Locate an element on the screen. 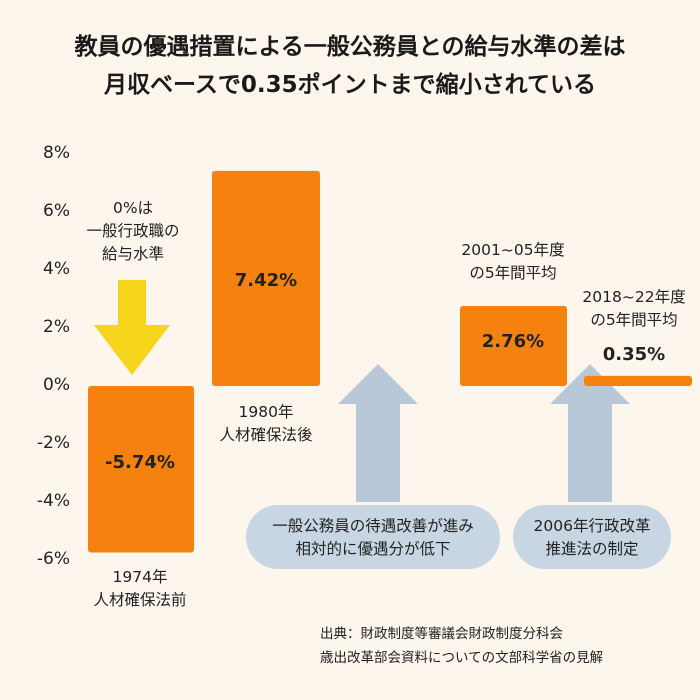 Image resolution: width=700 pixels, height=700 pixels. y-tick-label: 6% is located at coordinates (56, 211).